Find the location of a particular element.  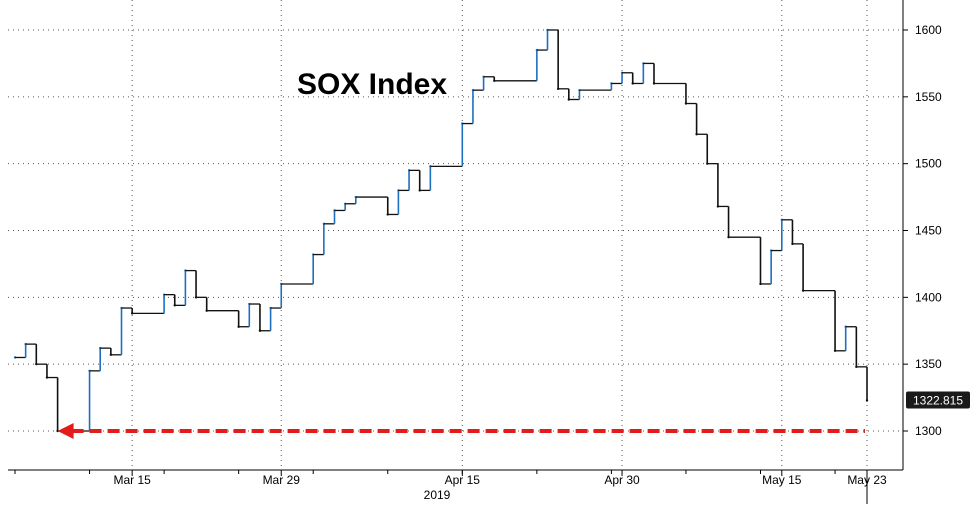

y-tick-label: 1500 is located at coordinates (928, 164).